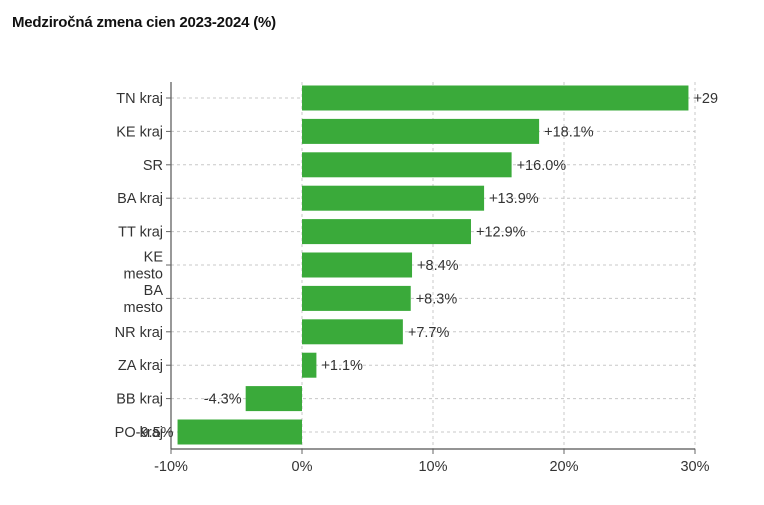  Describe the element at coordinates (155, 433) in the screenshot. I see `data-label: -9.5%` at that location.